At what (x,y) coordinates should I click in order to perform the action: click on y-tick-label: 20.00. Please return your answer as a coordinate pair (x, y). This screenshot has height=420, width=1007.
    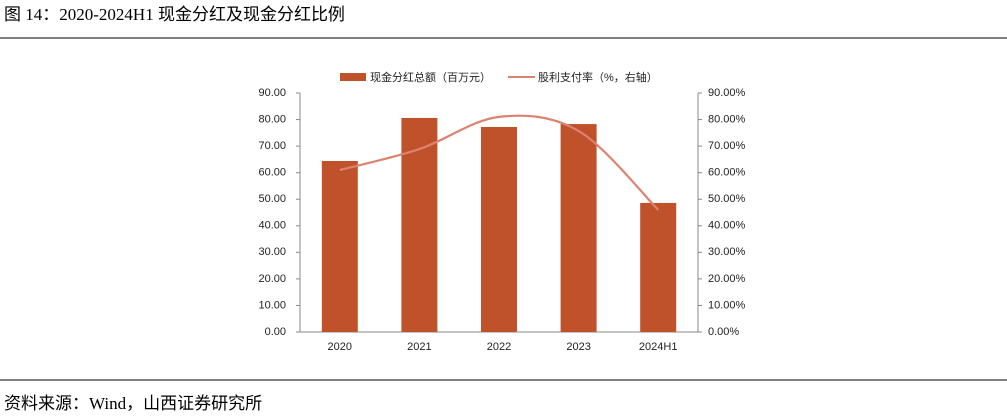
    Looking at the image, I should click on (272, 279).